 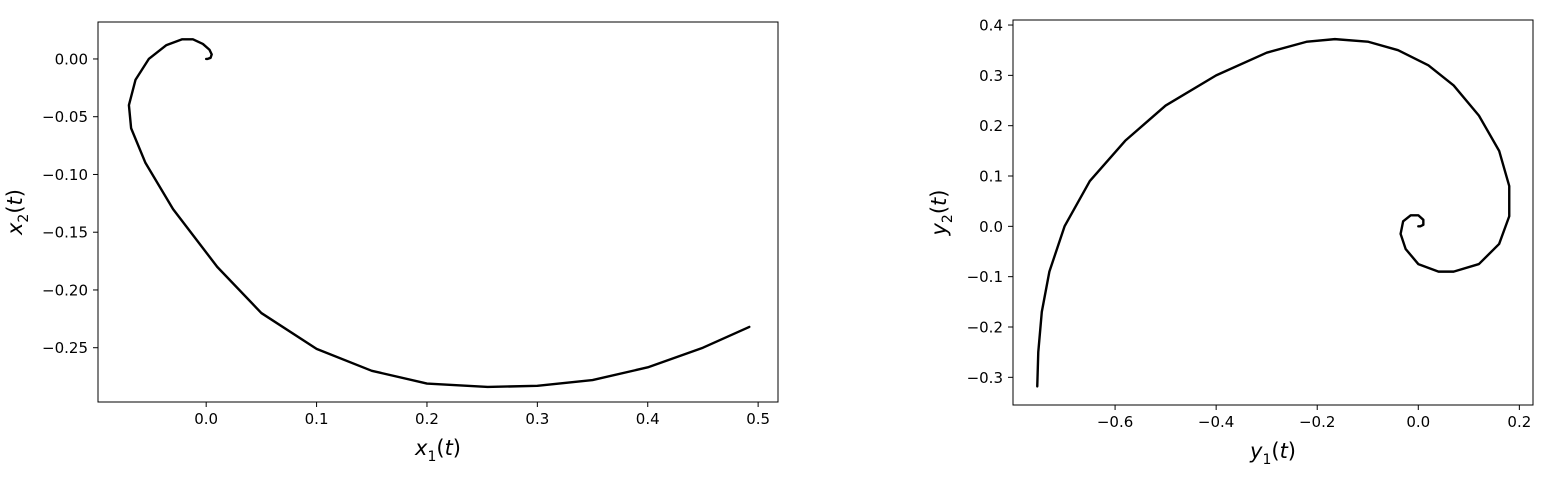 What do you see at coordinates (991, 177) in the screenshot?
I see `y-tick-label: 0.1` at bounding box center [991, 177].